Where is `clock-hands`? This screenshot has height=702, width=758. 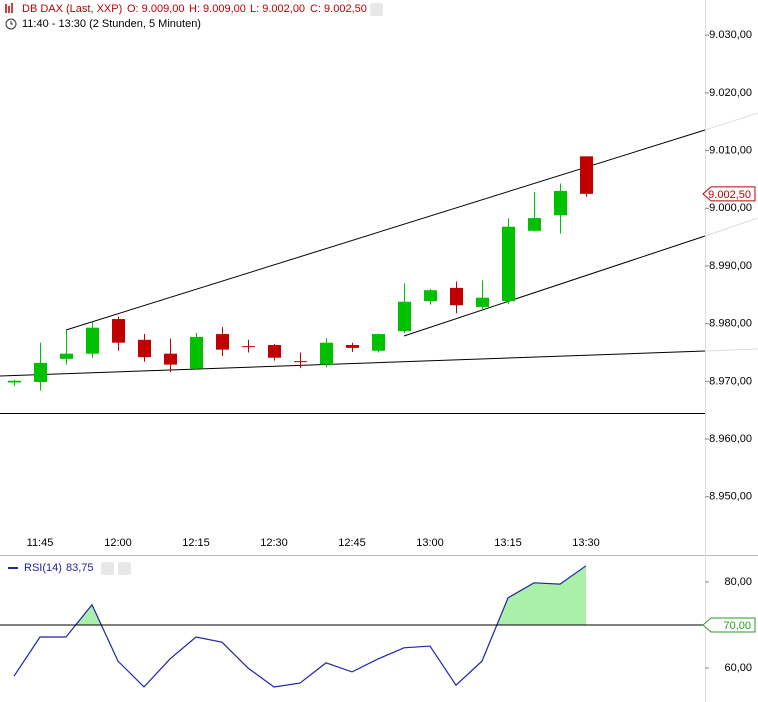 clock-hands is located at coordinates (11, 23).